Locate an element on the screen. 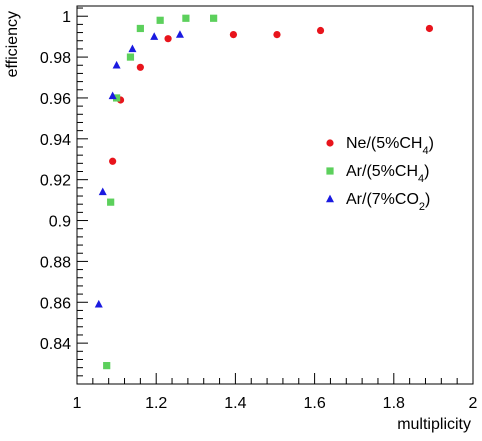 The image size is (482, 441). y-tick-label: 1 is located at coordinates (66, 17).